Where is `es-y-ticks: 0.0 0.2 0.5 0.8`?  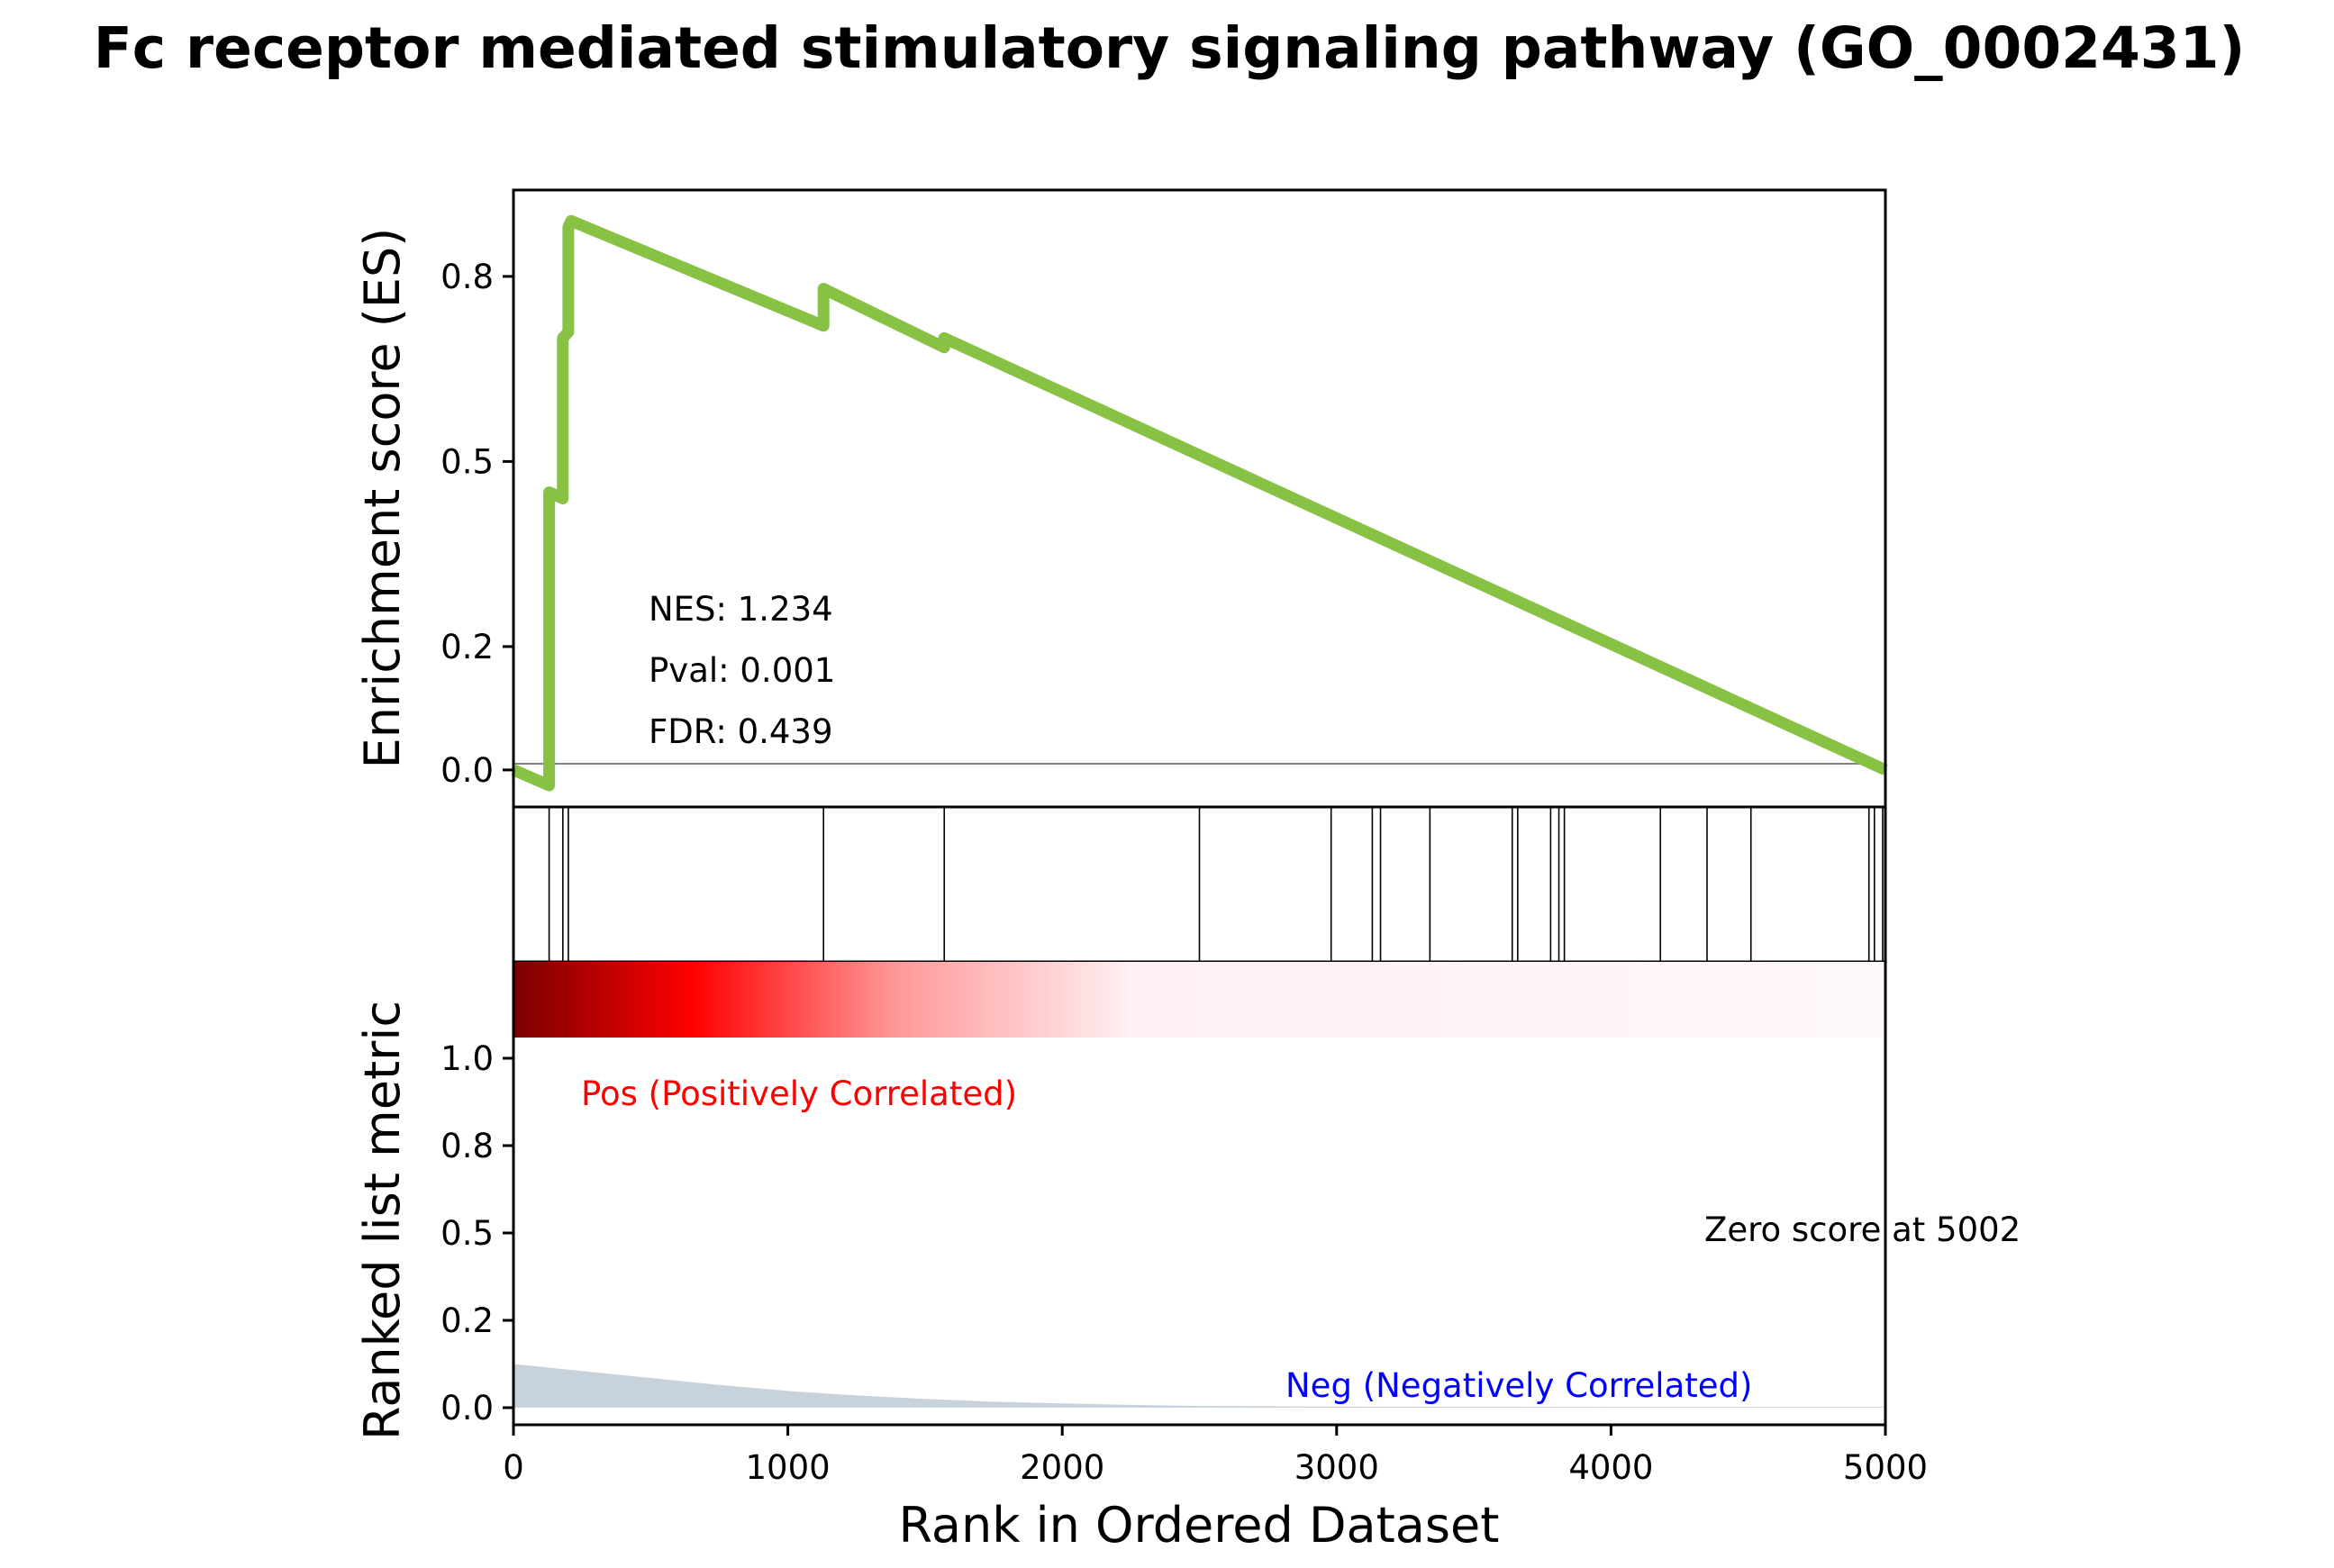 es-y-ticks: 0.0 0.2 0.5 0.8 is located at coordinates (476, 524).